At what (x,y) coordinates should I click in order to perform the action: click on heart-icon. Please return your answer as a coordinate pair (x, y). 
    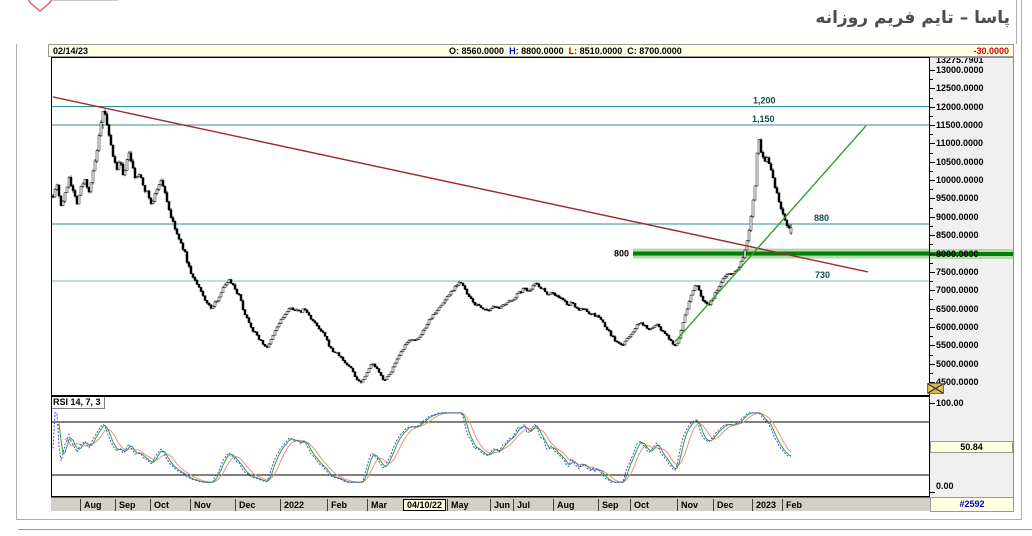
    Looking at the image, I should click on (40, 6).